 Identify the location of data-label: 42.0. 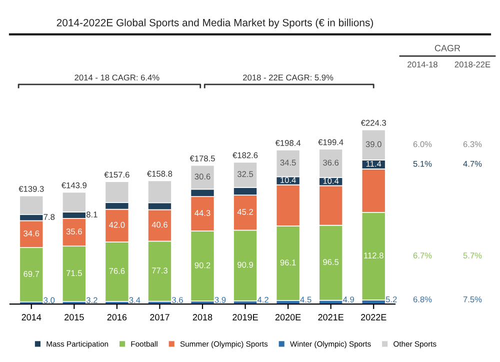
(117, 225).